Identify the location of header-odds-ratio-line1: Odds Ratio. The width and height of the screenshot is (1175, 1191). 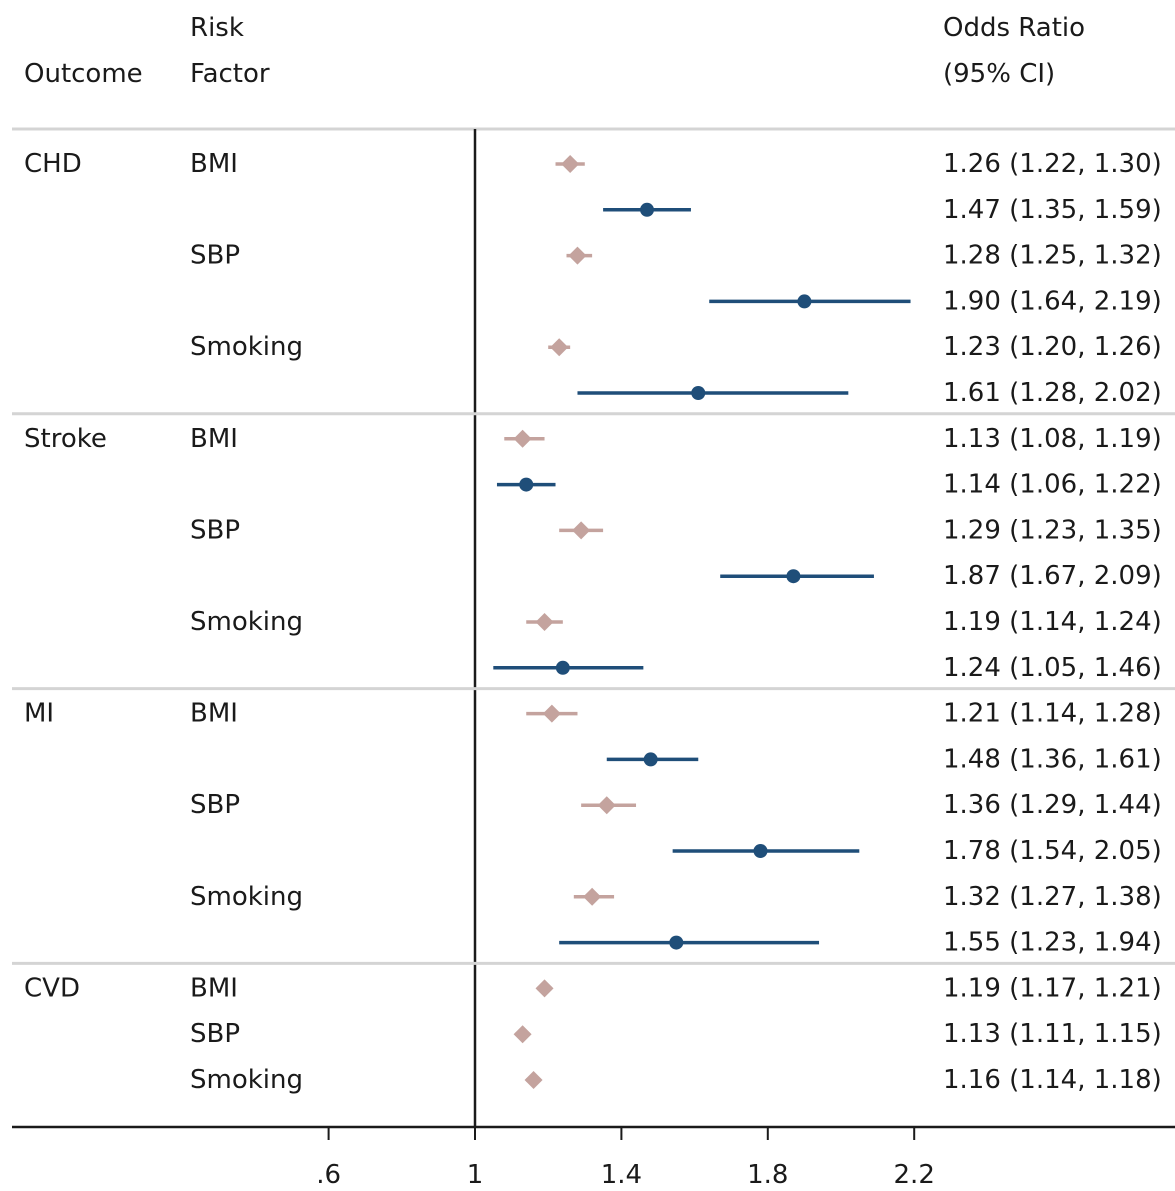
(1014, 28).